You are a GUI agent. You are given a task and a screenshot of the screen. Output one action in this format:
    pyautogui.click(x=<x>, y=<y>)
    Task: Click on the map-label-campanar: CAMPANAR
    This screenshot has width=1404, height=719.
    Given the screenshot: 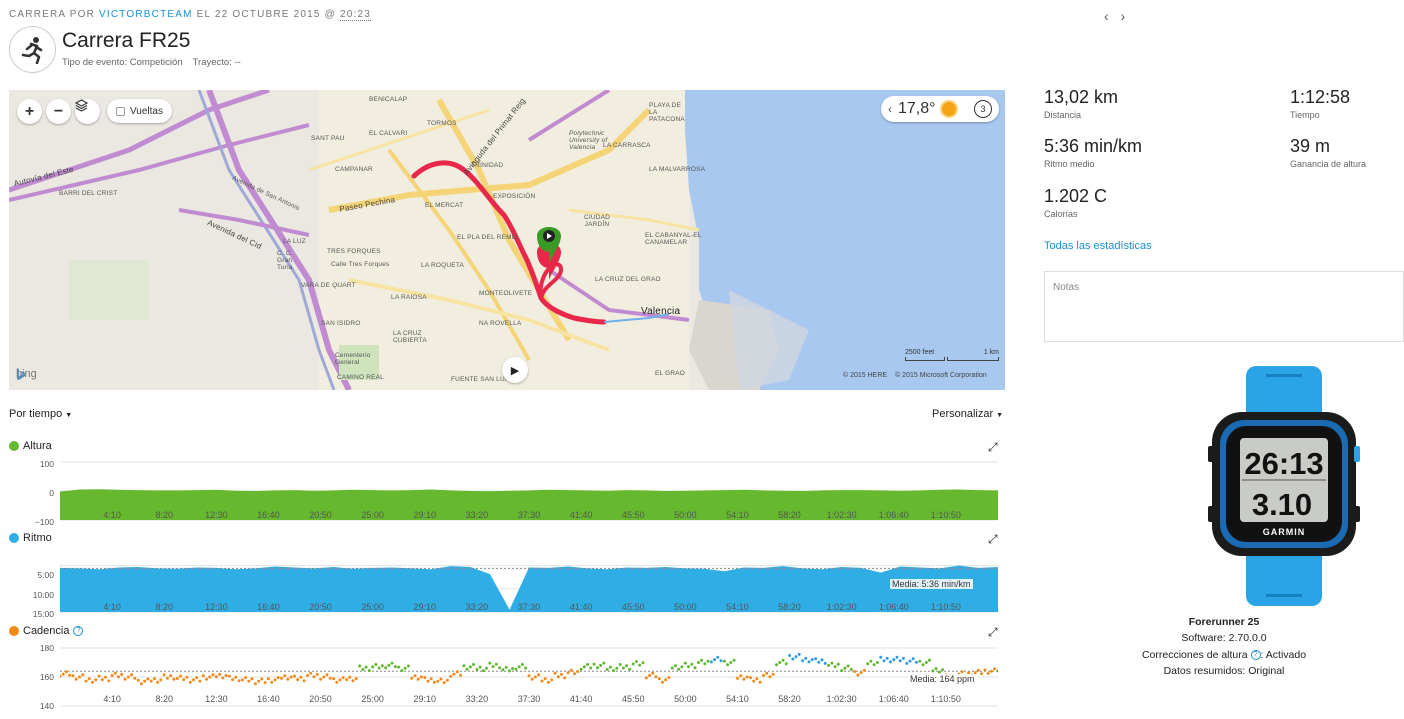 What is the action you would take?
    pyautogui.click(x=354, y=169)
    